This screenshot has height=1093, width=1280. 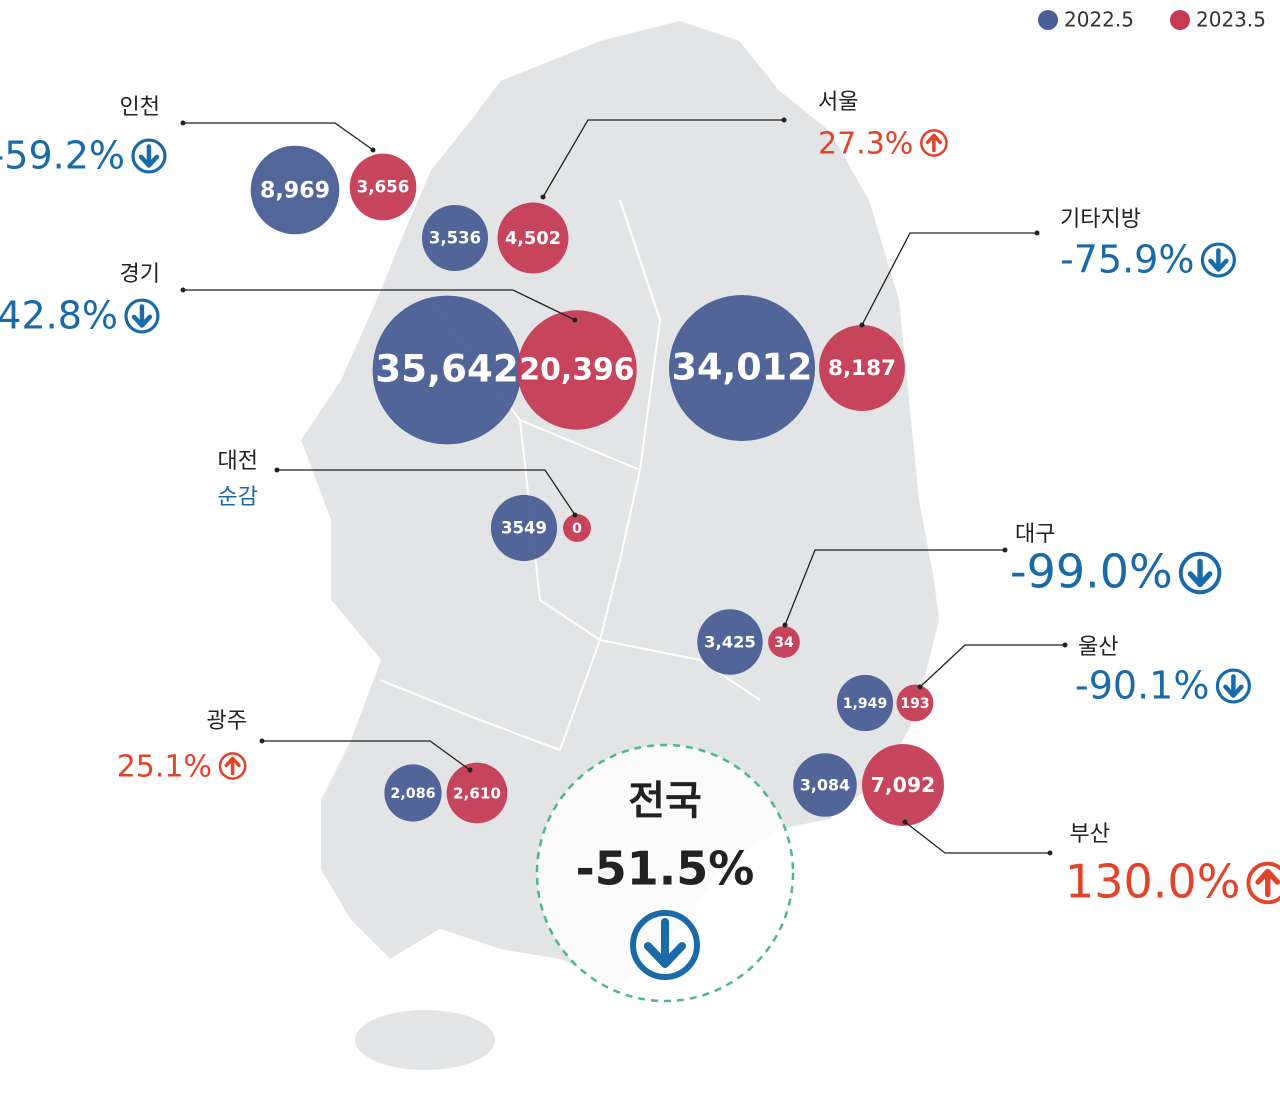 I want to click on region-name: 광주, so click(x=227, y=721).